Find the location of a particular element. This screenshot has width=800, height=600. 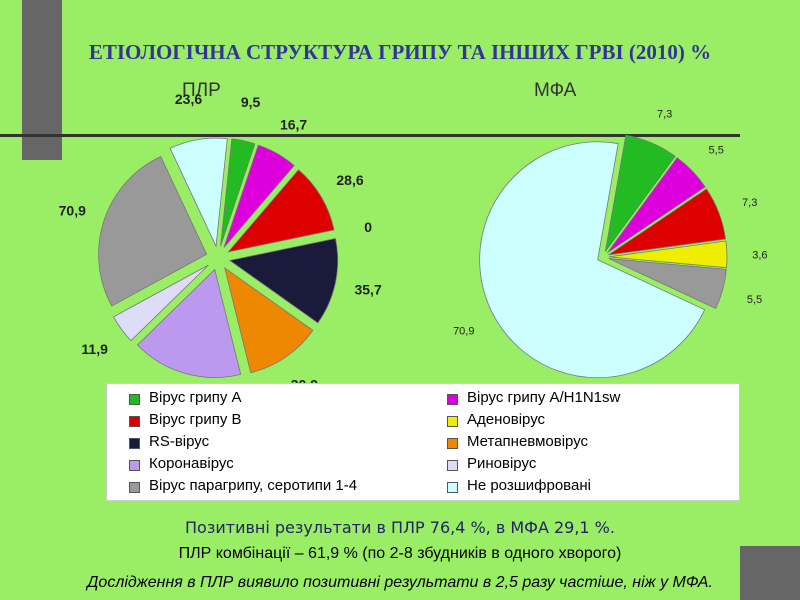

data-label: 23,6 is located at coordinates (188, 99).